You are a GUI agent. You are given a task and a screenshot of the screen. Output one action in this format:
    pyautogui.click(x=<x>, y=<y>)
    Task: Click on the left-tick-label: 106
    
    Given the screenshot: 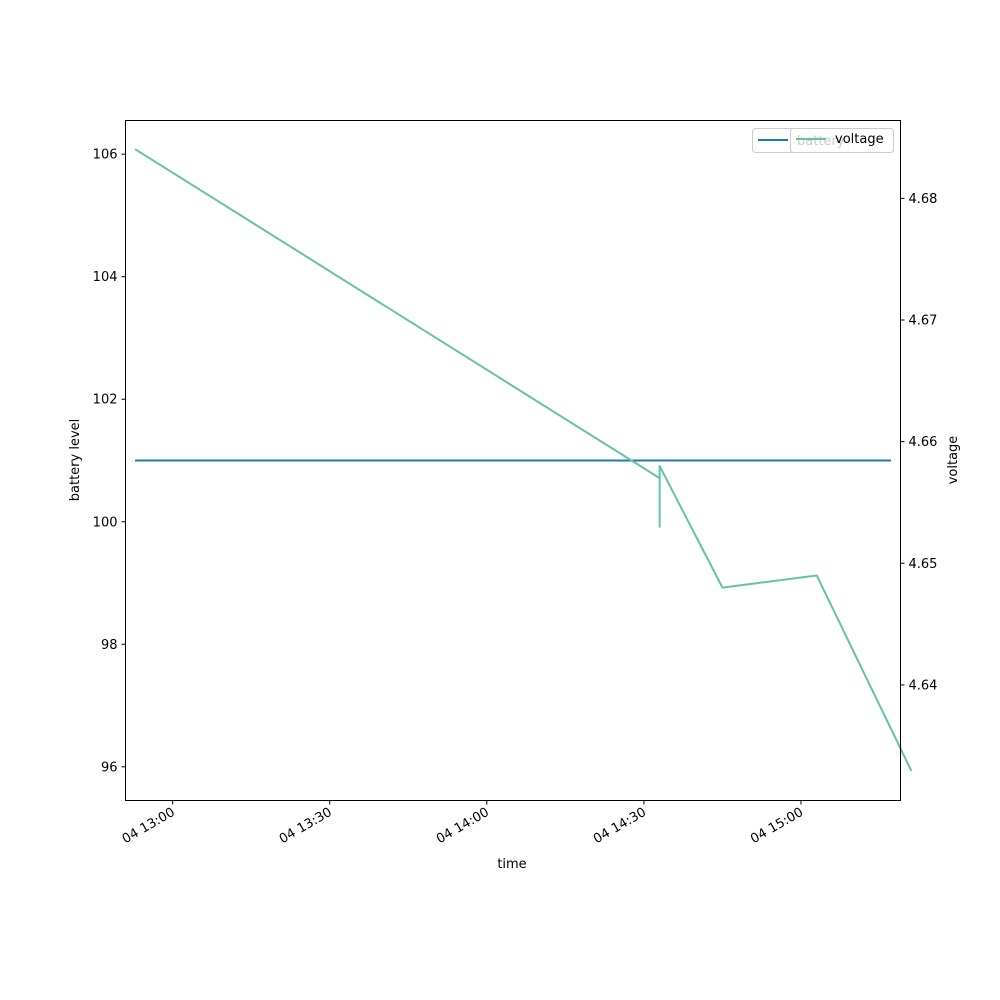 What is the action you would take?
    pyautogui.click(x=105, y=155)
    